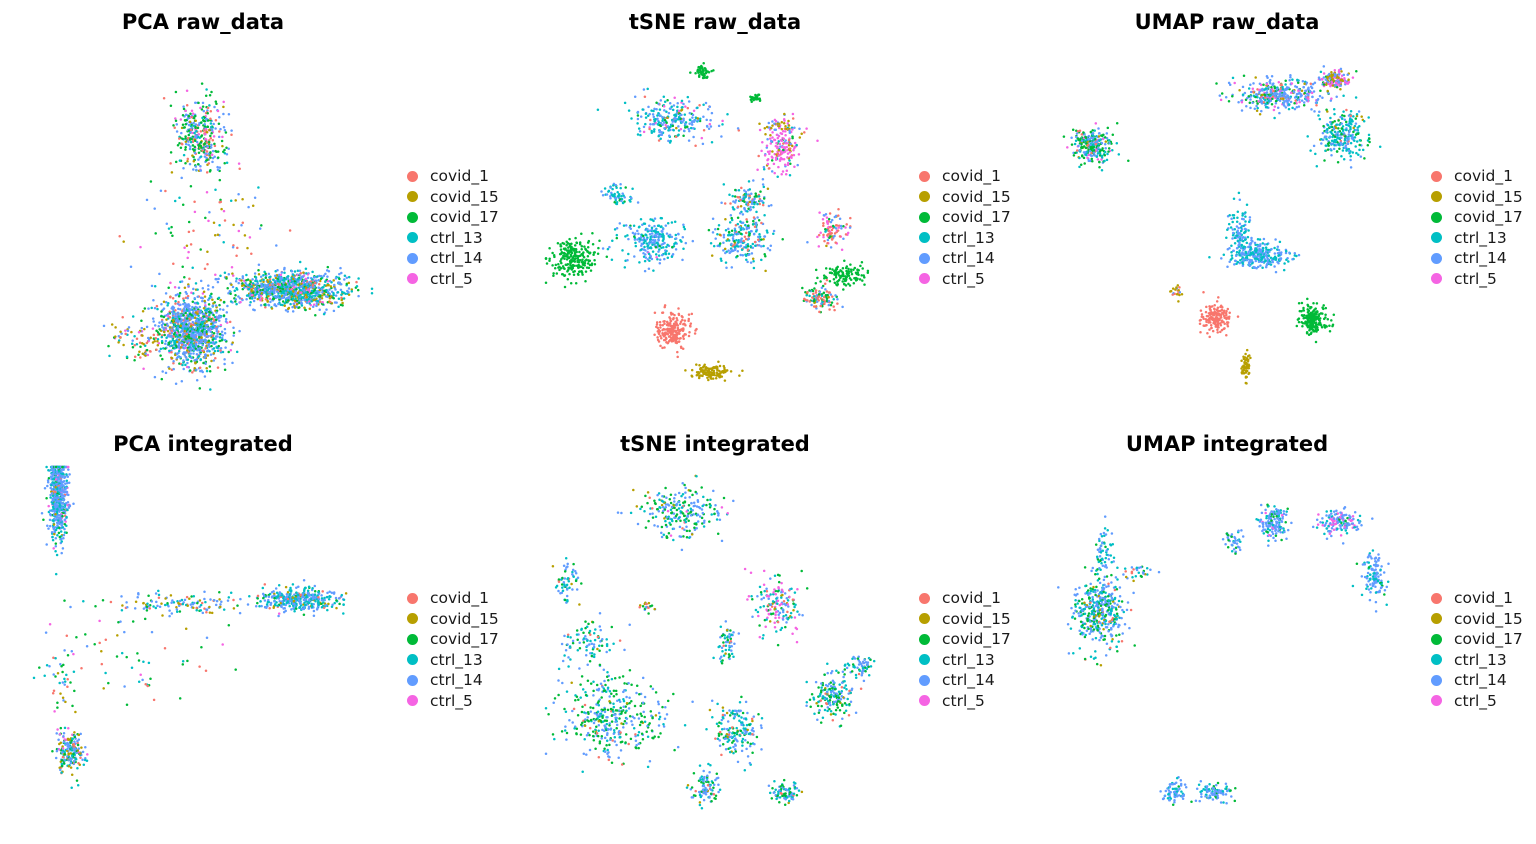 The height and width of the screenshot is (844, 1536). I want to click on plot-title: UMAP raw_data, so click(1227, 22).